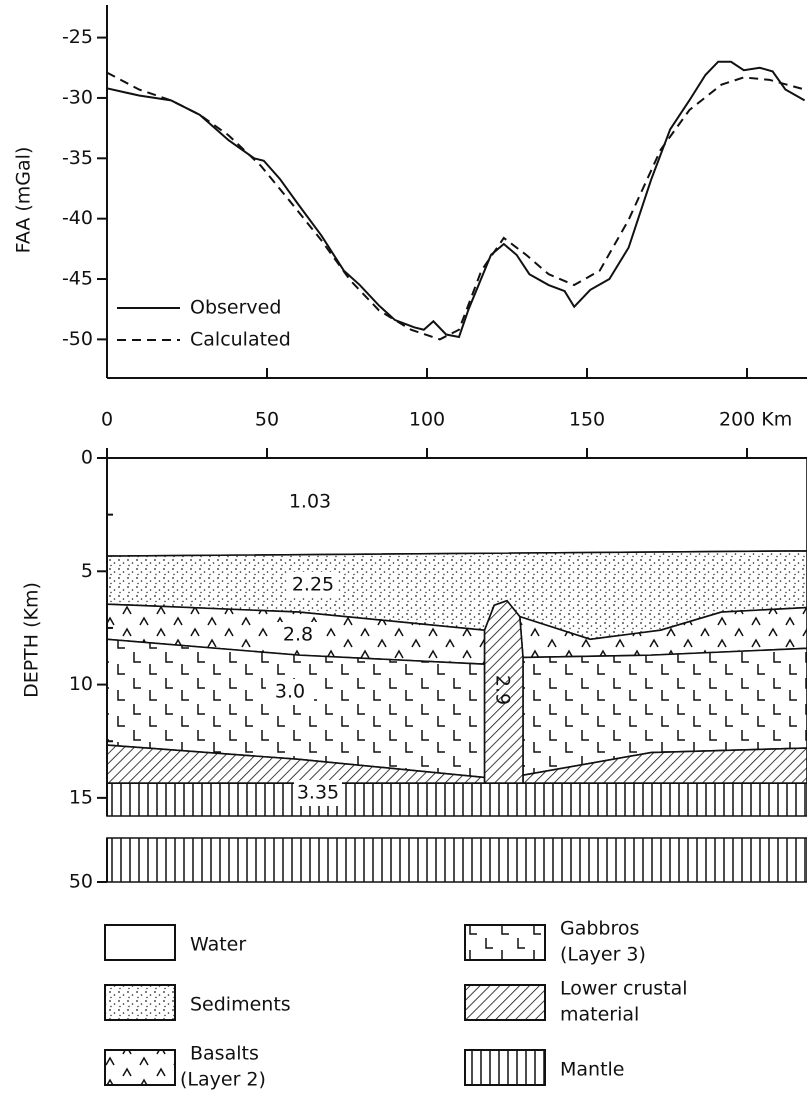 The image size is (807, 1095). What do you see at coordinates (267, 420) in the screenshot?
I see `x-tick-label: 50` at bounding box center [267, 420].